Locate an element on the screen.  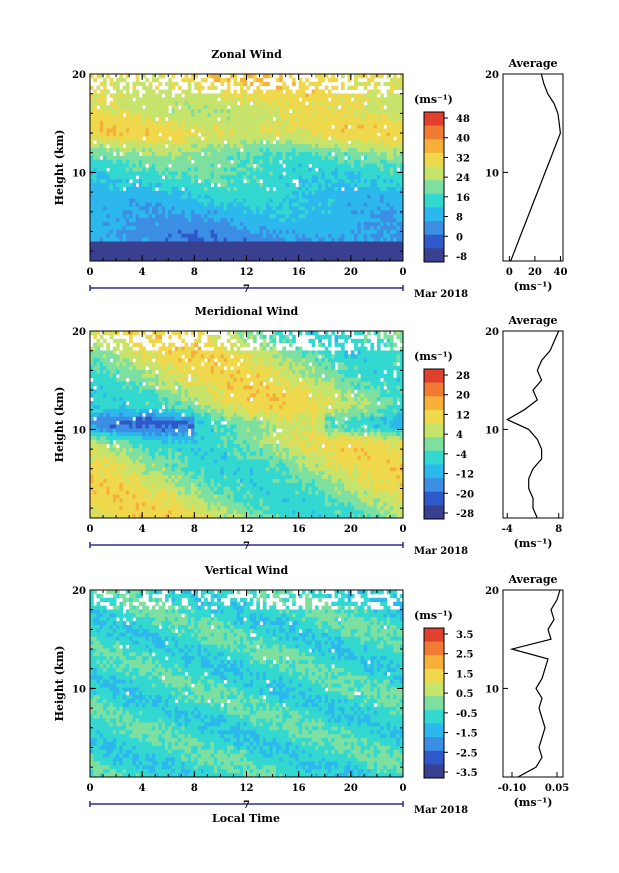
colorbar-tick-label: 16 is located at coordinates (463, 198).